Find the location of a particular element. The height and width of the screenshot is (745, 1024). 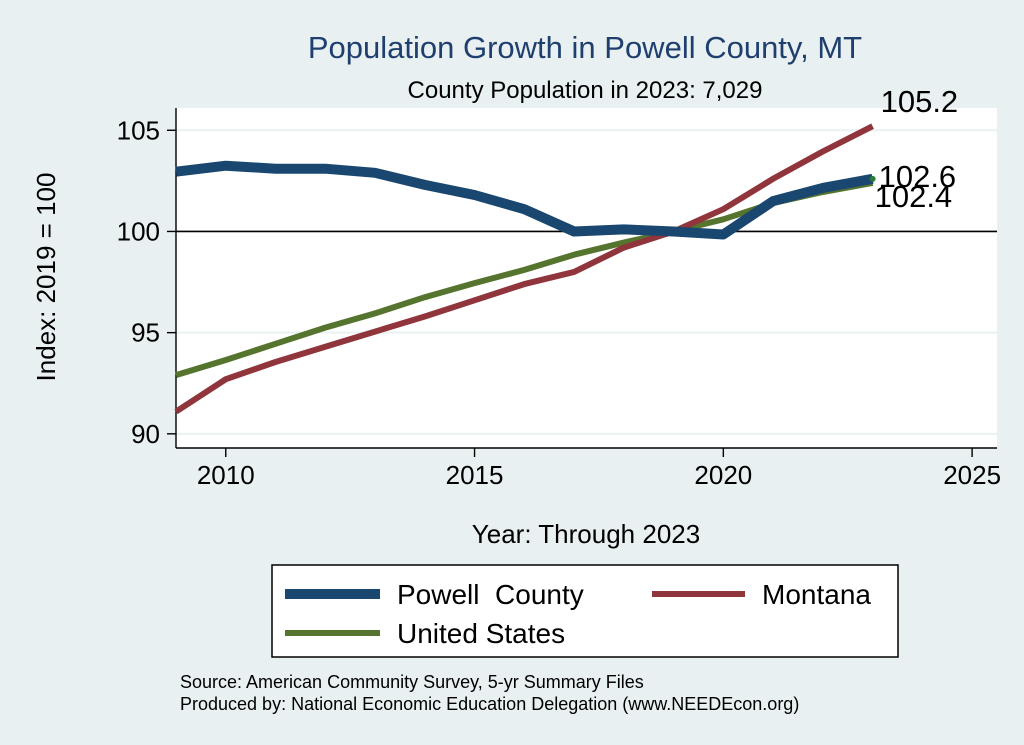

end-label-united-states: 102.4 is located at coordinates (914, 196).